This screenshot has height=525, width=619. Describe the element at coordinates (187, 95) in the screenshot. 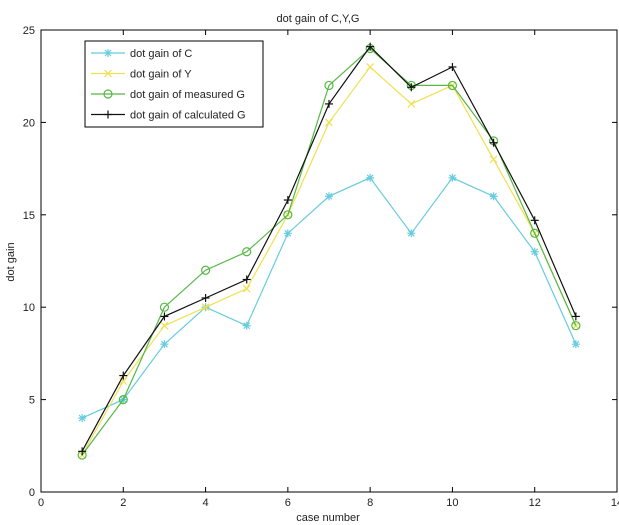

I see `legend-label: dot gain of measured G` at that location.